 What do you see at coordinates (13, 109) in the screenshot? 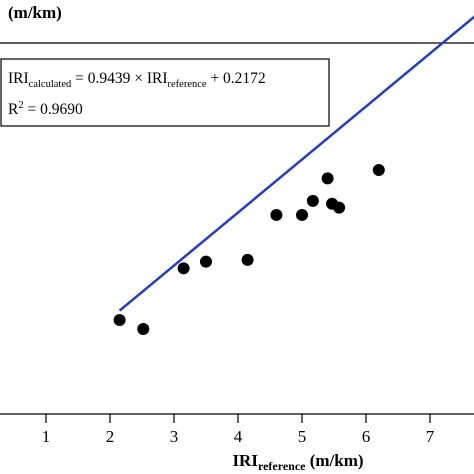
I see `r2-main: R` at bounding box center [13, 109].